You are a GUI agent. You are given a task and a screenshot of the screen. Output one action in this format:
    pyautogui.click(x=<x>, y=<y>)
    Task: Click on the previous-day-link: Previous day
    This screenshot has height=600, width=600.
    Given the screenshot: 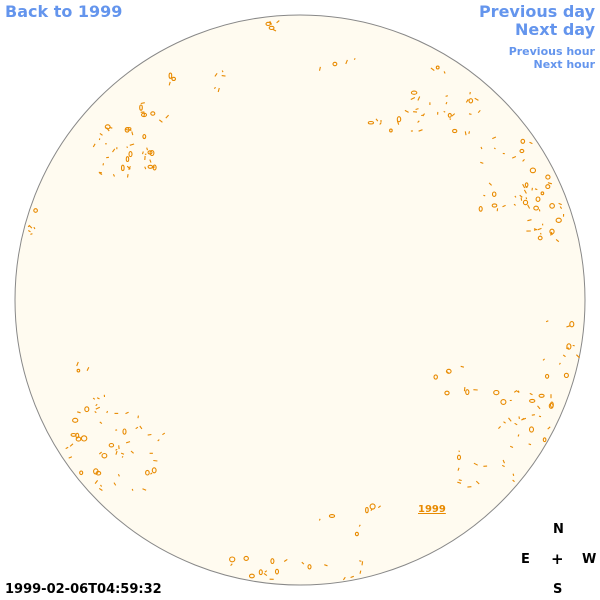 What is the action you would take?
    pyautogui.click(x=536, y=11)
    